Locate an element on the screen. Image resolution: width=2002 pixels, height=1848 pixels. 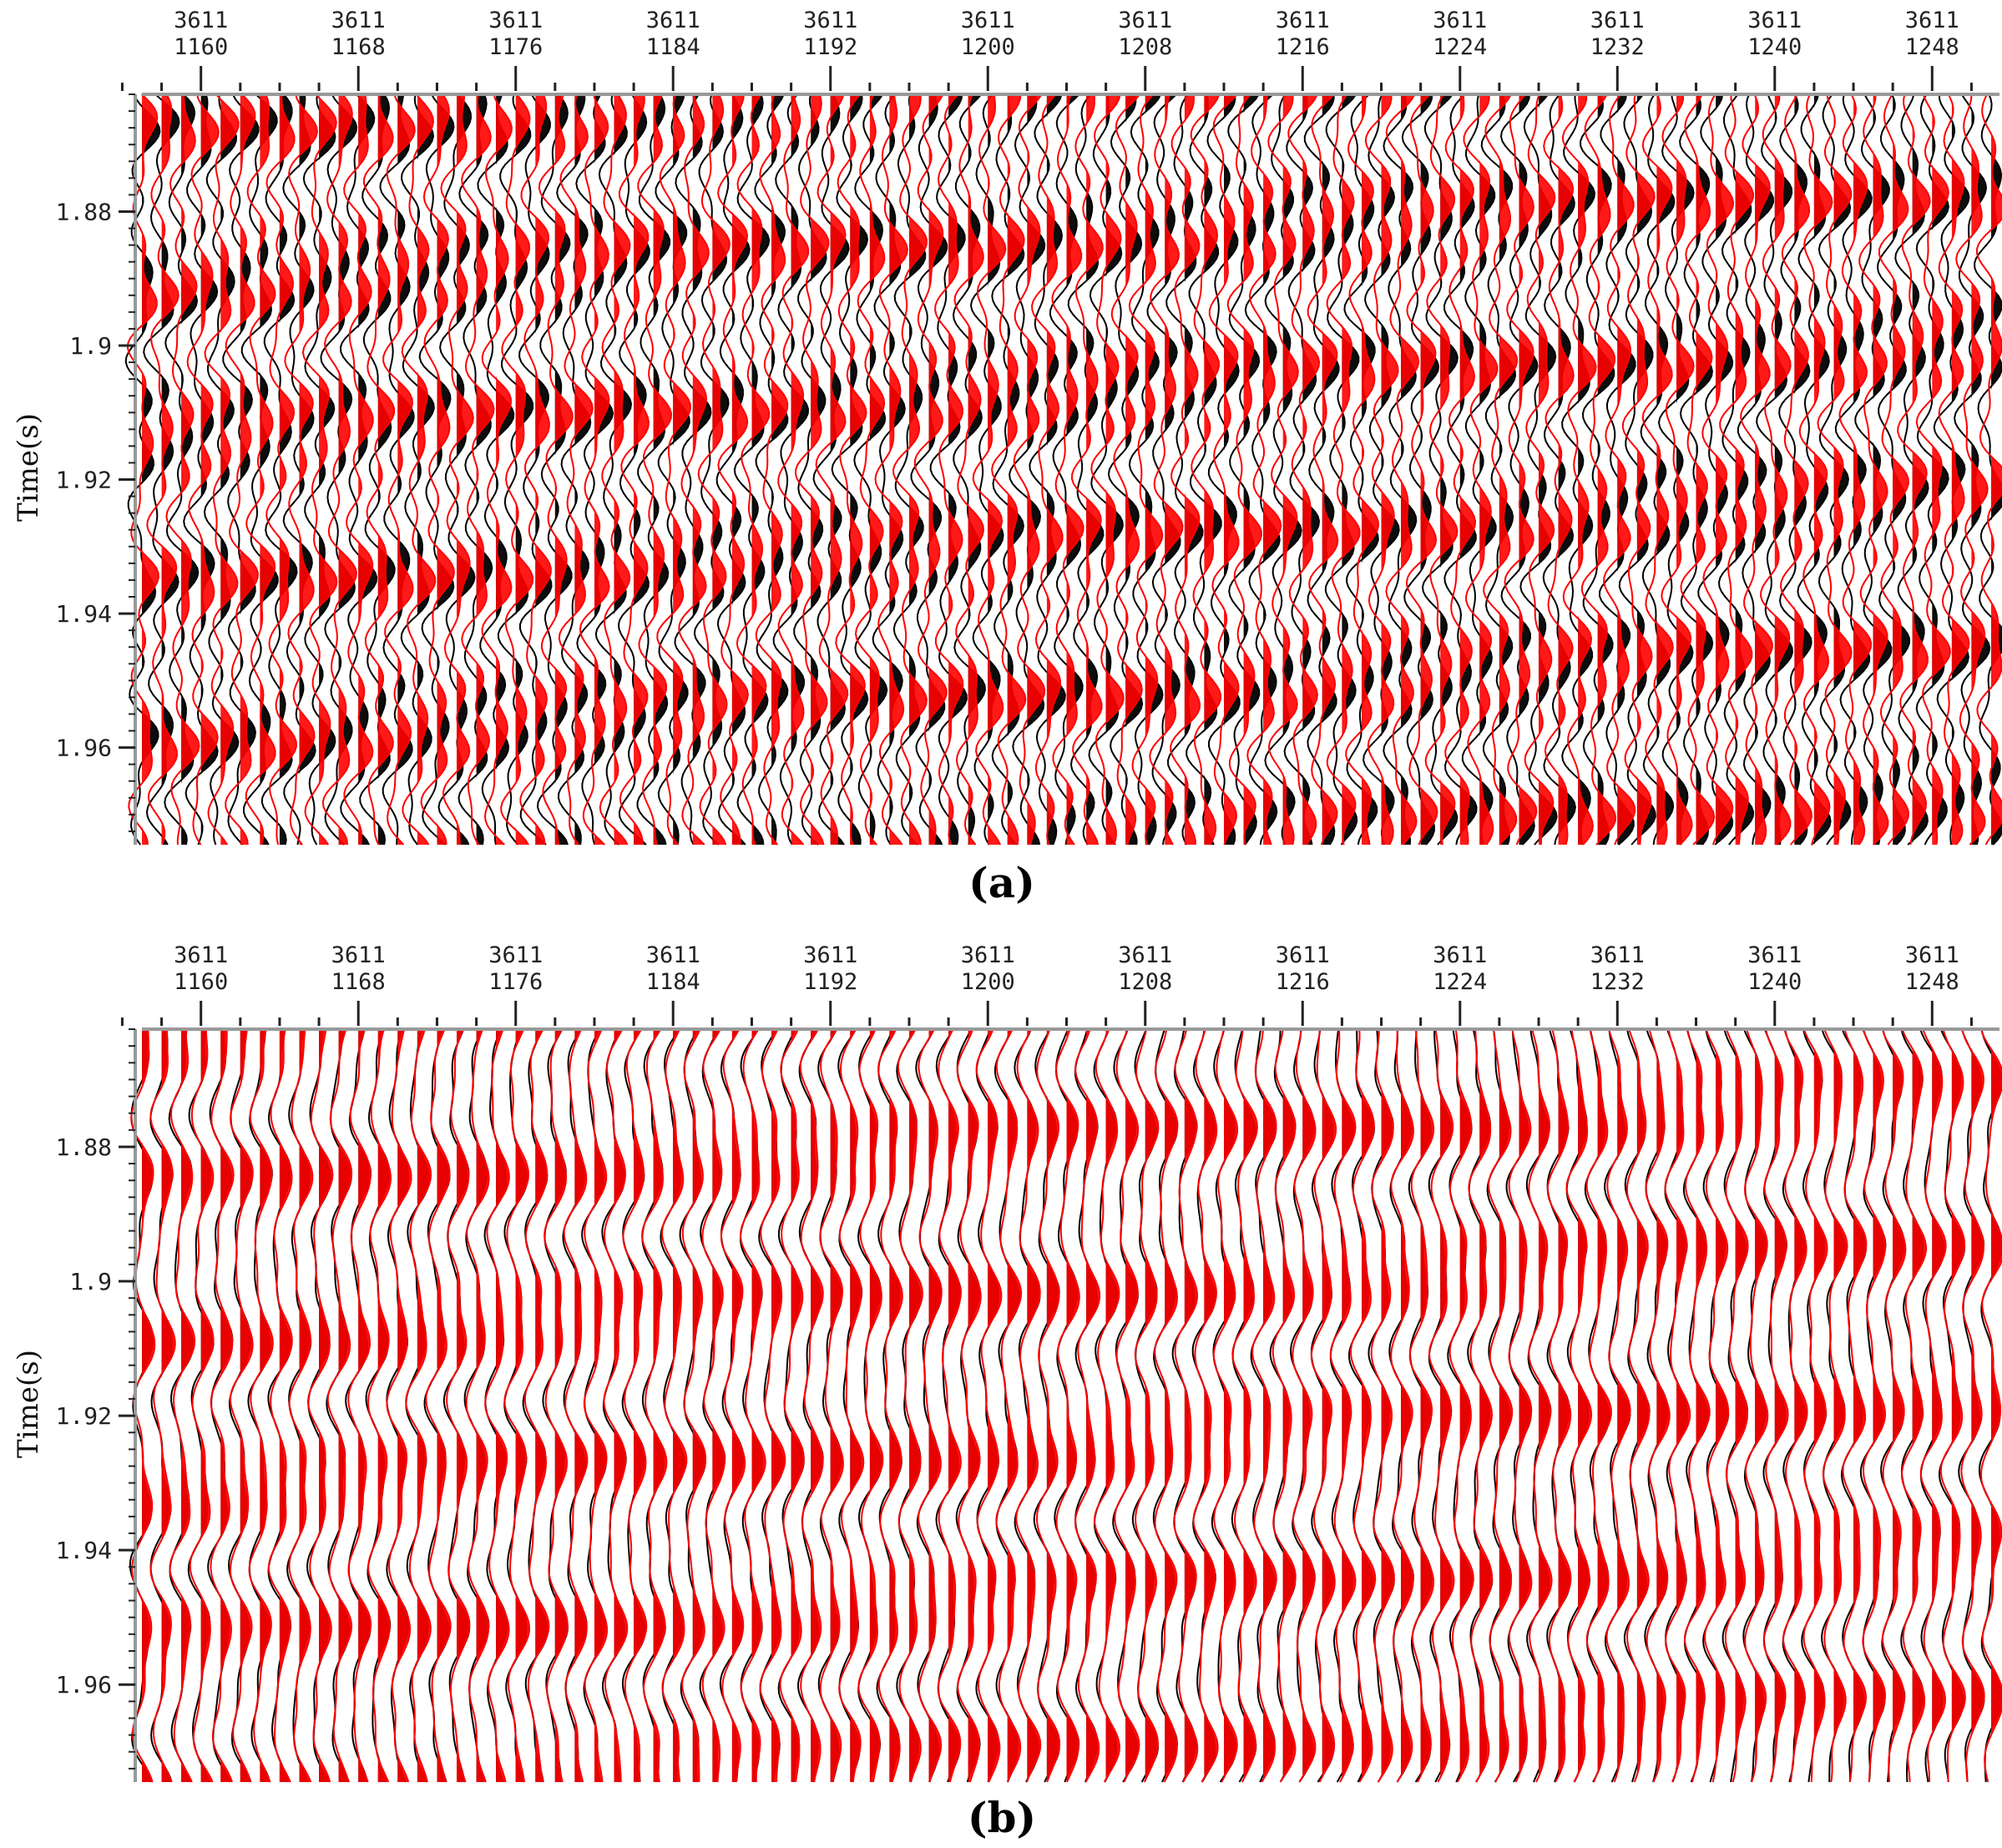
y-axis-ticks: 1.88 1.9 1.92 1.94 1.96 is located at coordinates (95, 1399).